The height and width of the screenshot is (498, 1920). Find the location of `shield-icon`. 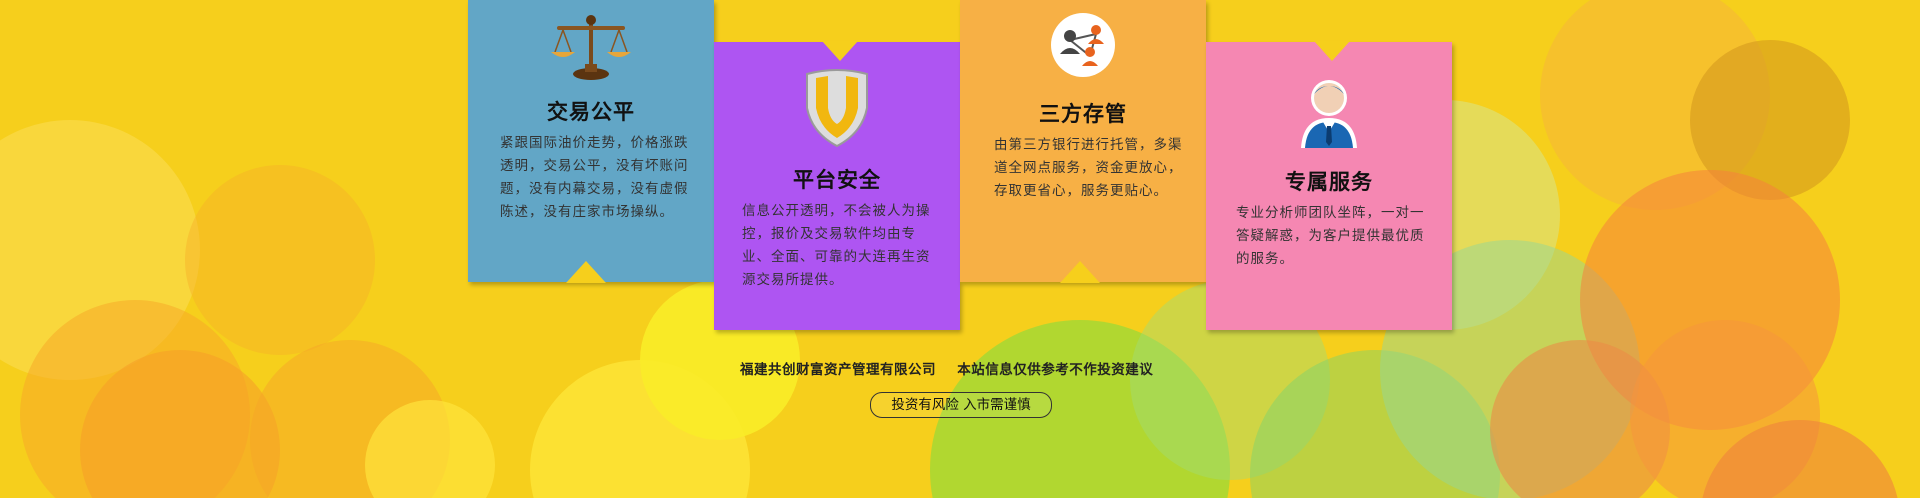

shield-icon is located at coordinates (837, 108).